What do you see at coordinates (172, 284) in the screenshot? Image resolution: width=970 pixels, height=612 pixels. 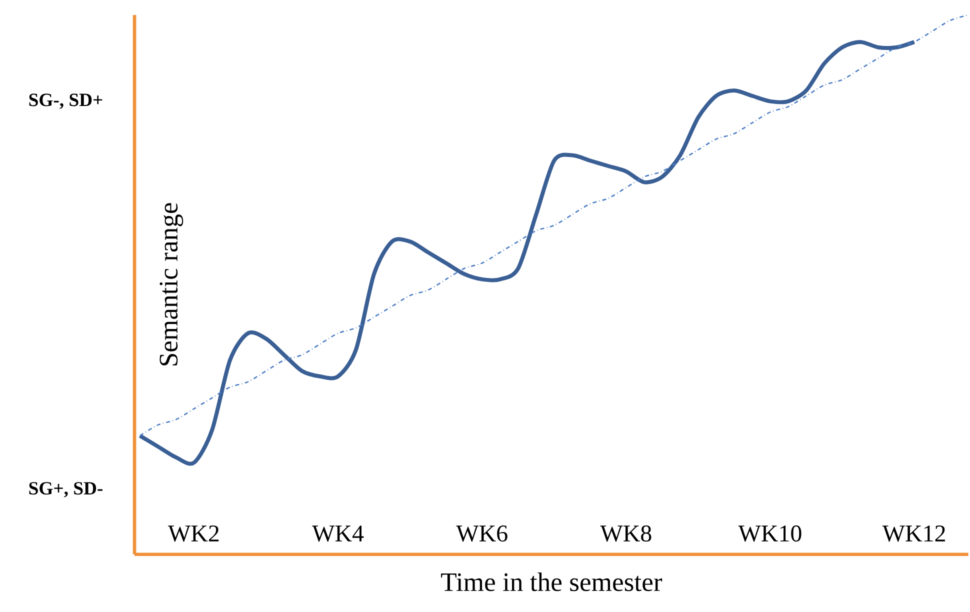 I see `y-axis-title: Semantic range` at bounding box center [172, 284].